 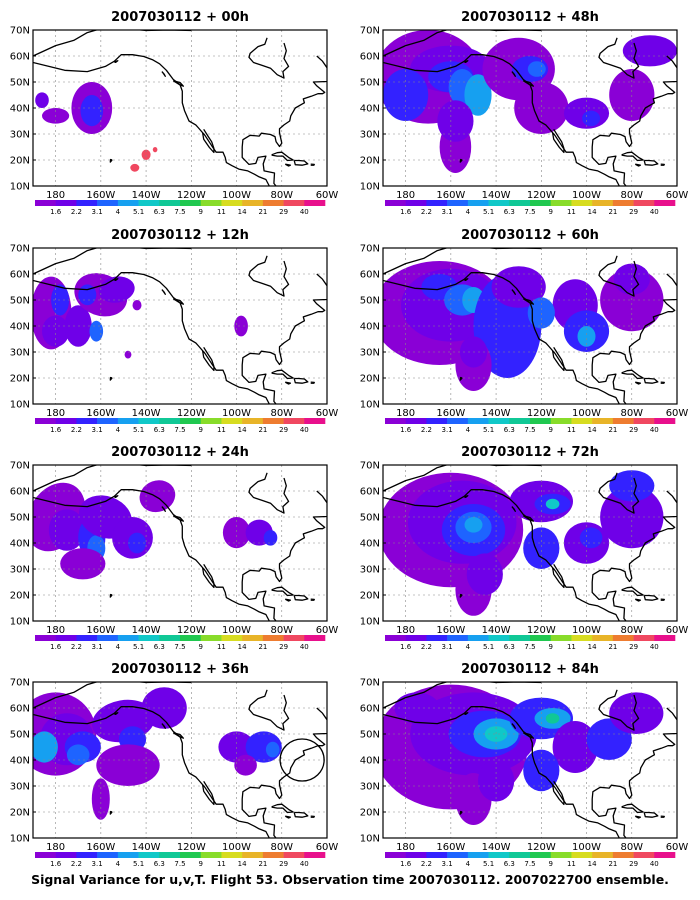 What do you see at coordinates (571, 212) in the screenshot?
I see `colorbar-label: 11` at bounding box center [571, 212].